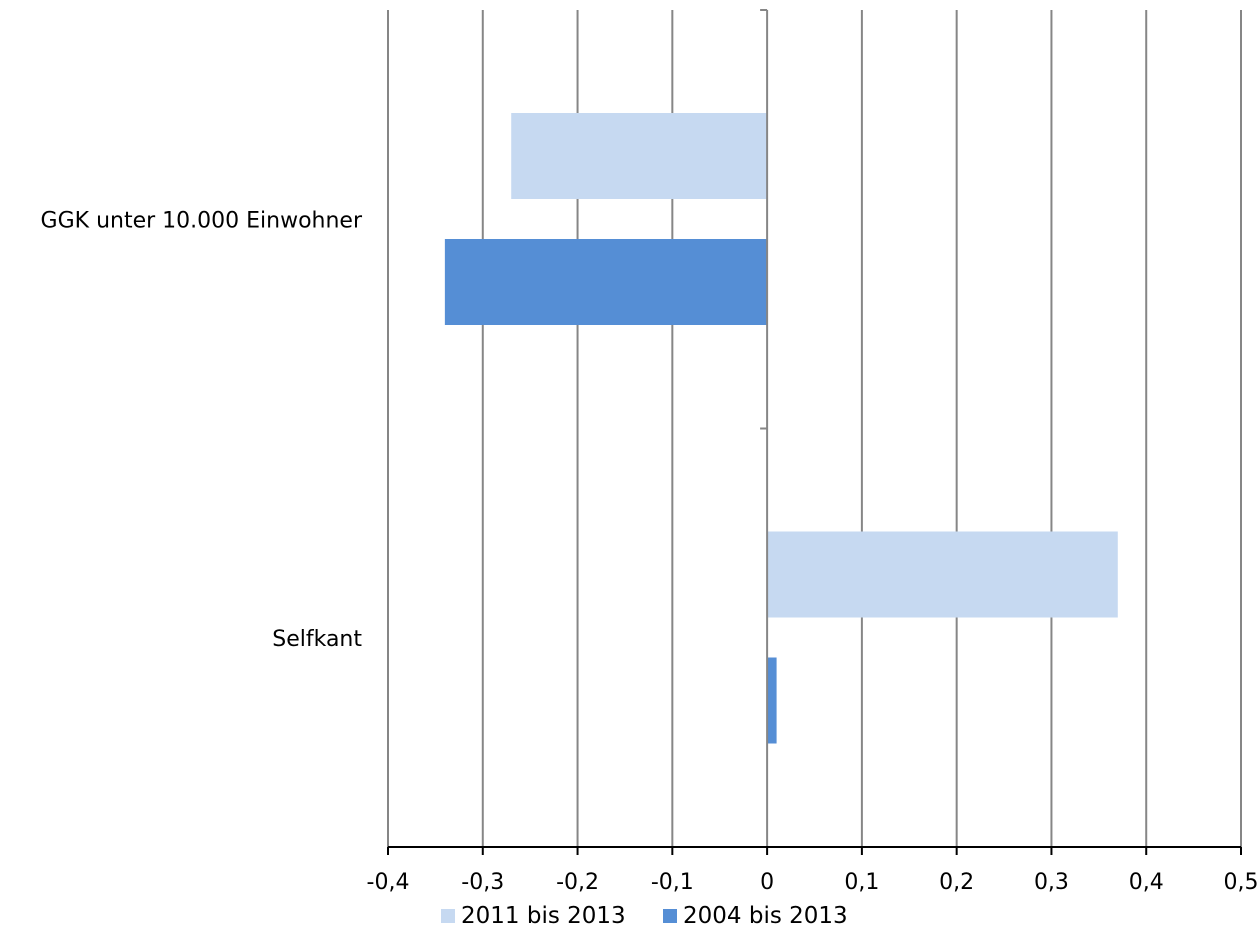  Describe the element at coordinates (956, 882) in the screenshot. I see `x-tick-label: 0,2` at that location.